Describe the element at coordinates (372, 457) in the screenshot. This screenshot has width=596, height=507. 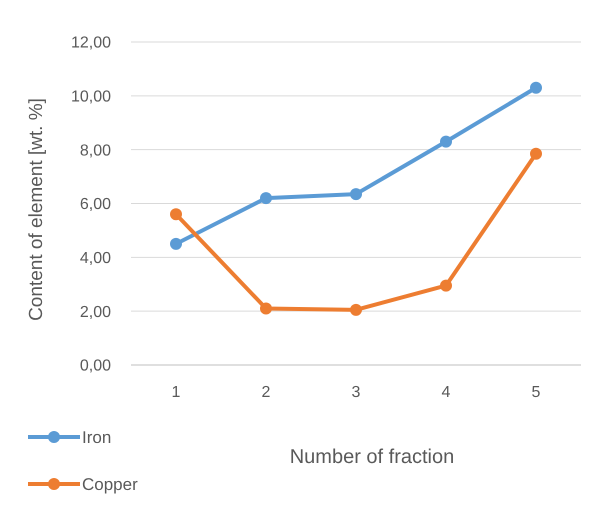
I see `x-axis-title: Number of fraction` at that location.